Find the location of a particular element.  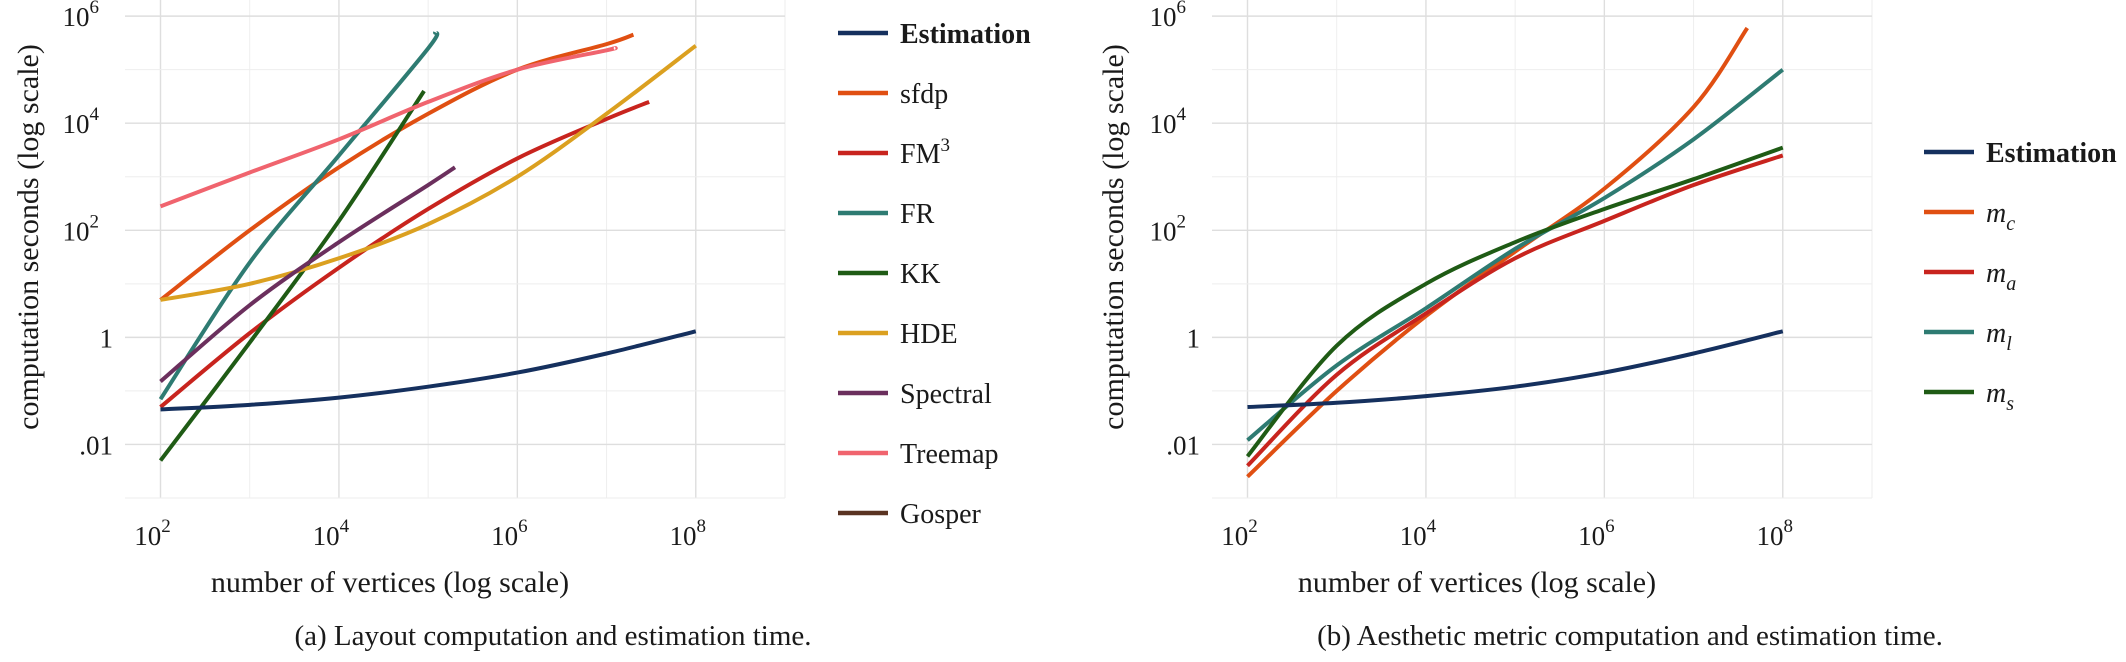

chart-a-series-line-treemap is located at coordinates (388, 127).